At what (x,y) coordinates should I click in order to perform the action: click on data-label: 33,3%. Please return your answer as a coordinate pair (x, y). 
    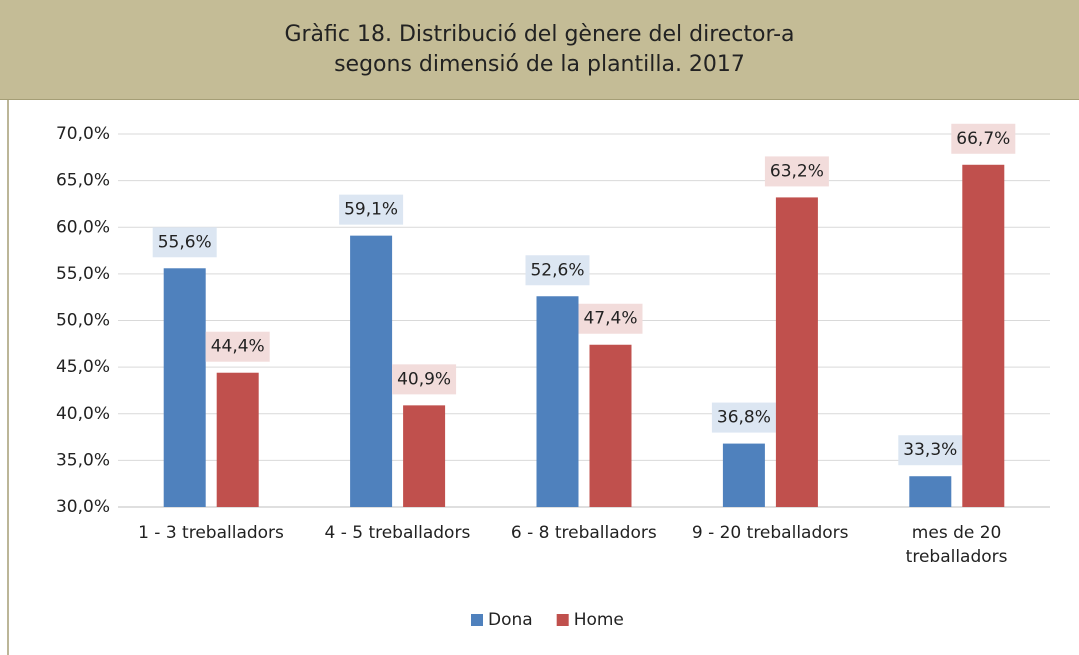
    Looking at the image, I should click on (930, 450).